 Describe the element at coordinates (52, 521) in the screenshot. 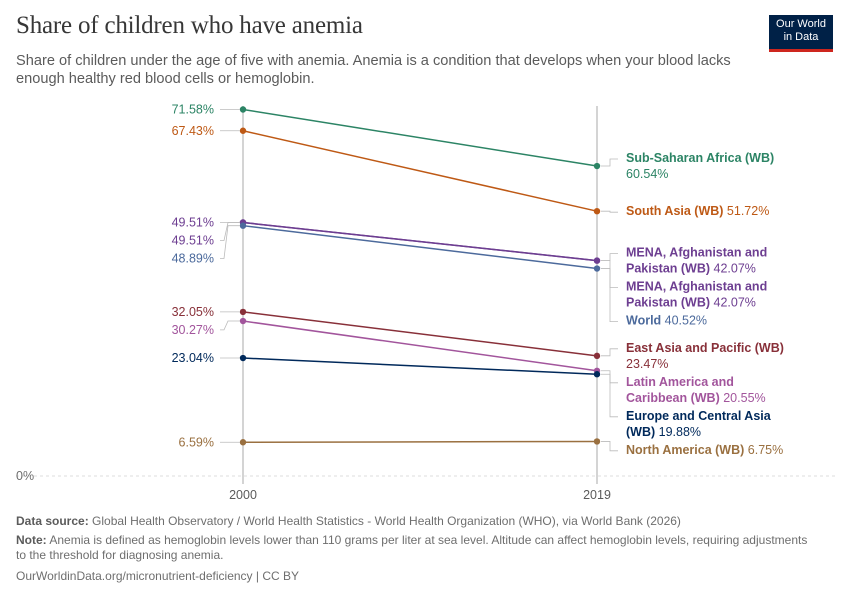

I see `data-source-label: Data source:` at that location.